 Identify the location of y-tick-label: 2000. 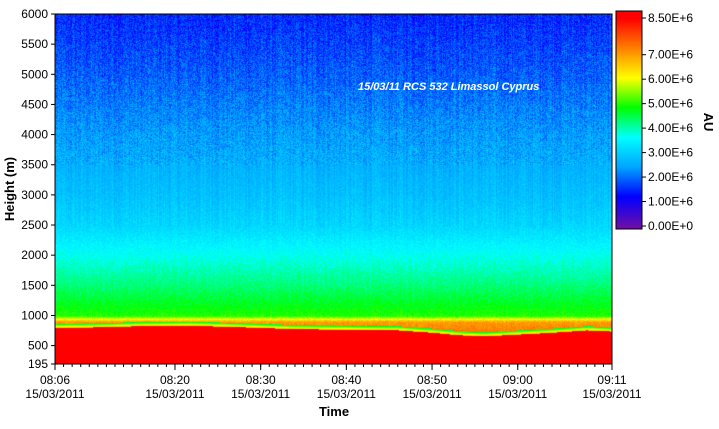
(34, 255).